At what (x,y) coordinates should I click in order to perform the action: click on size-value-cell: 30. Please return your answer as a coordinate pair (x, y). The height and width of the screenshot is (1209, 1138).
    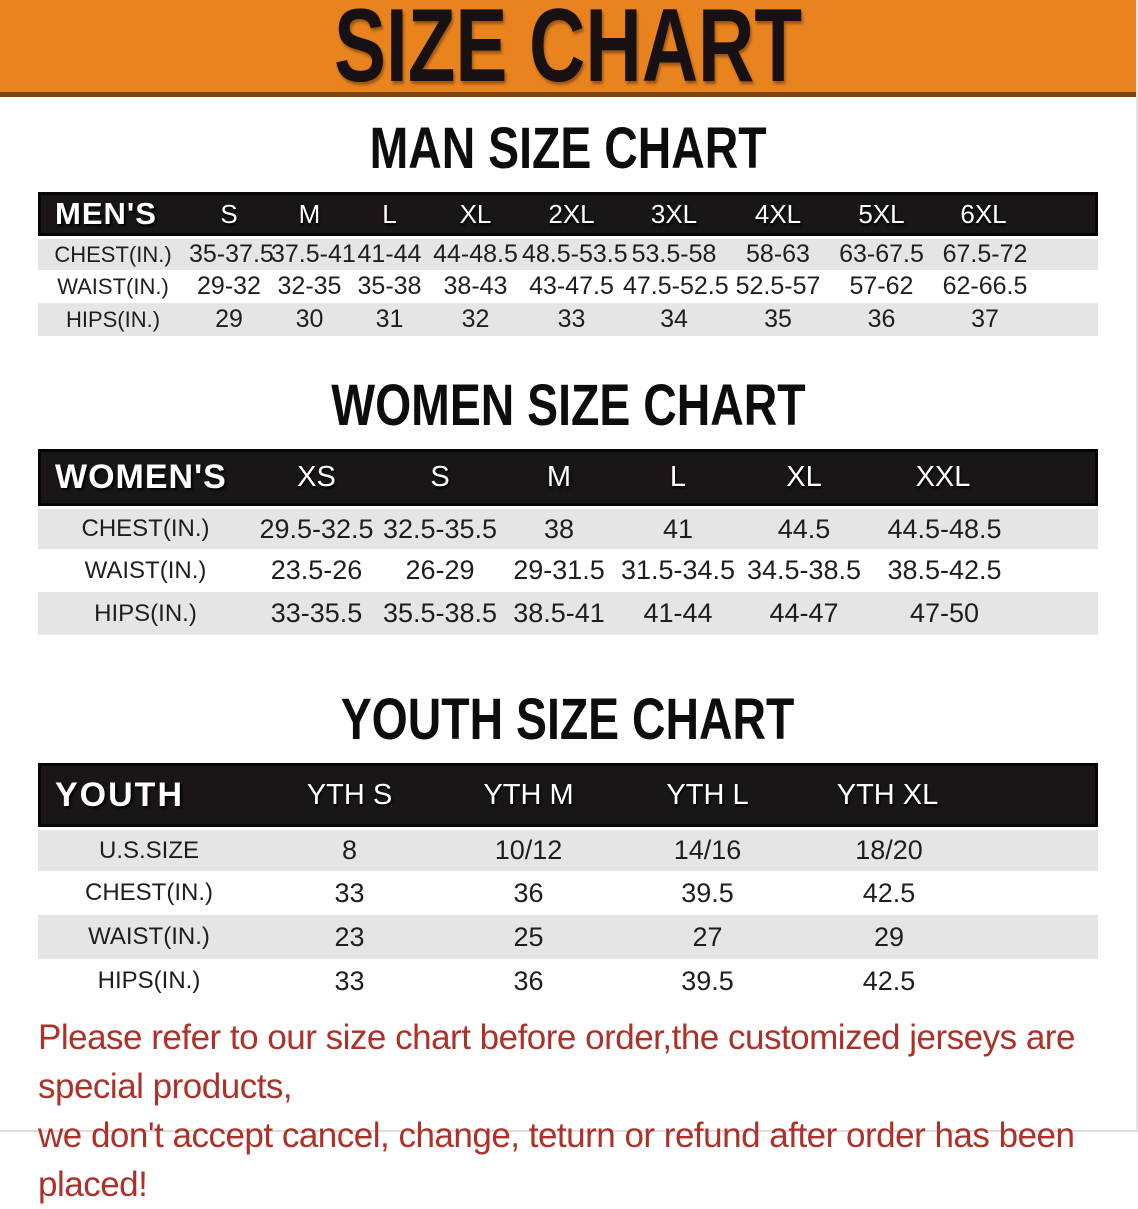
    Looking at the image, I should click on (309, 319).